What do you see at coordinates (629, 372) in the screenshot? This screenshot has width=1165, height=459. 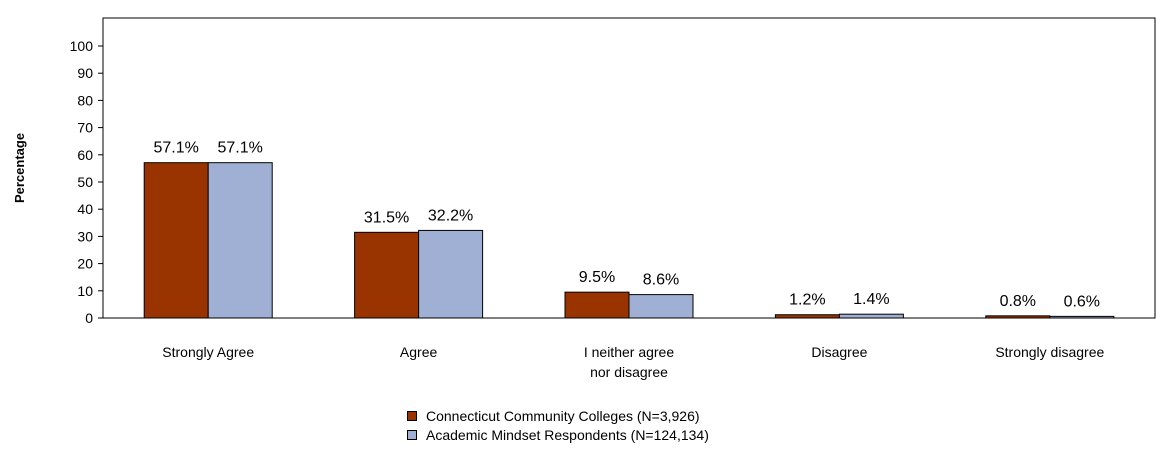 I see `x-tick-label: nor disagree` at bounding box center [629, 372].